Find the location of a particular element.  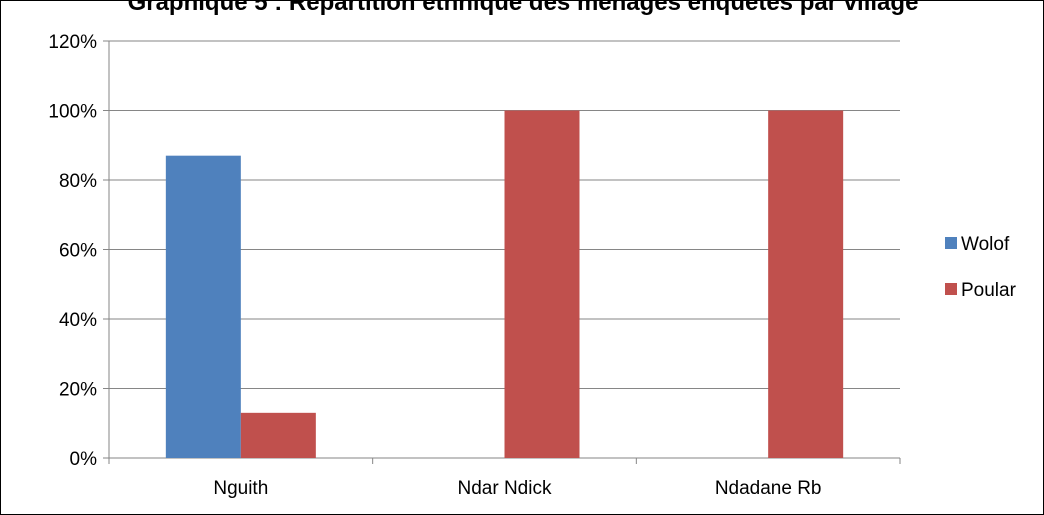

y-tick-label: 0% is located at coordinates (84, 459).